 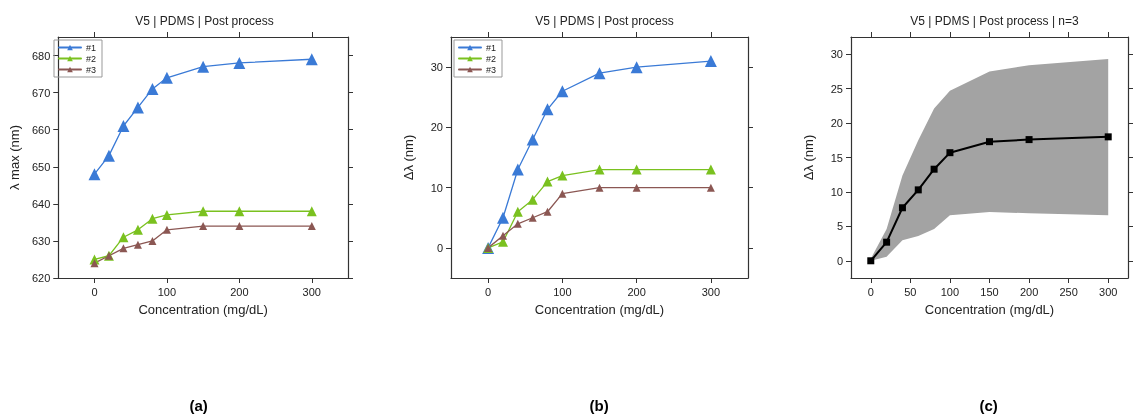 I want to click on y-axis-title: λ max (nm), so click(x=14, y=157).